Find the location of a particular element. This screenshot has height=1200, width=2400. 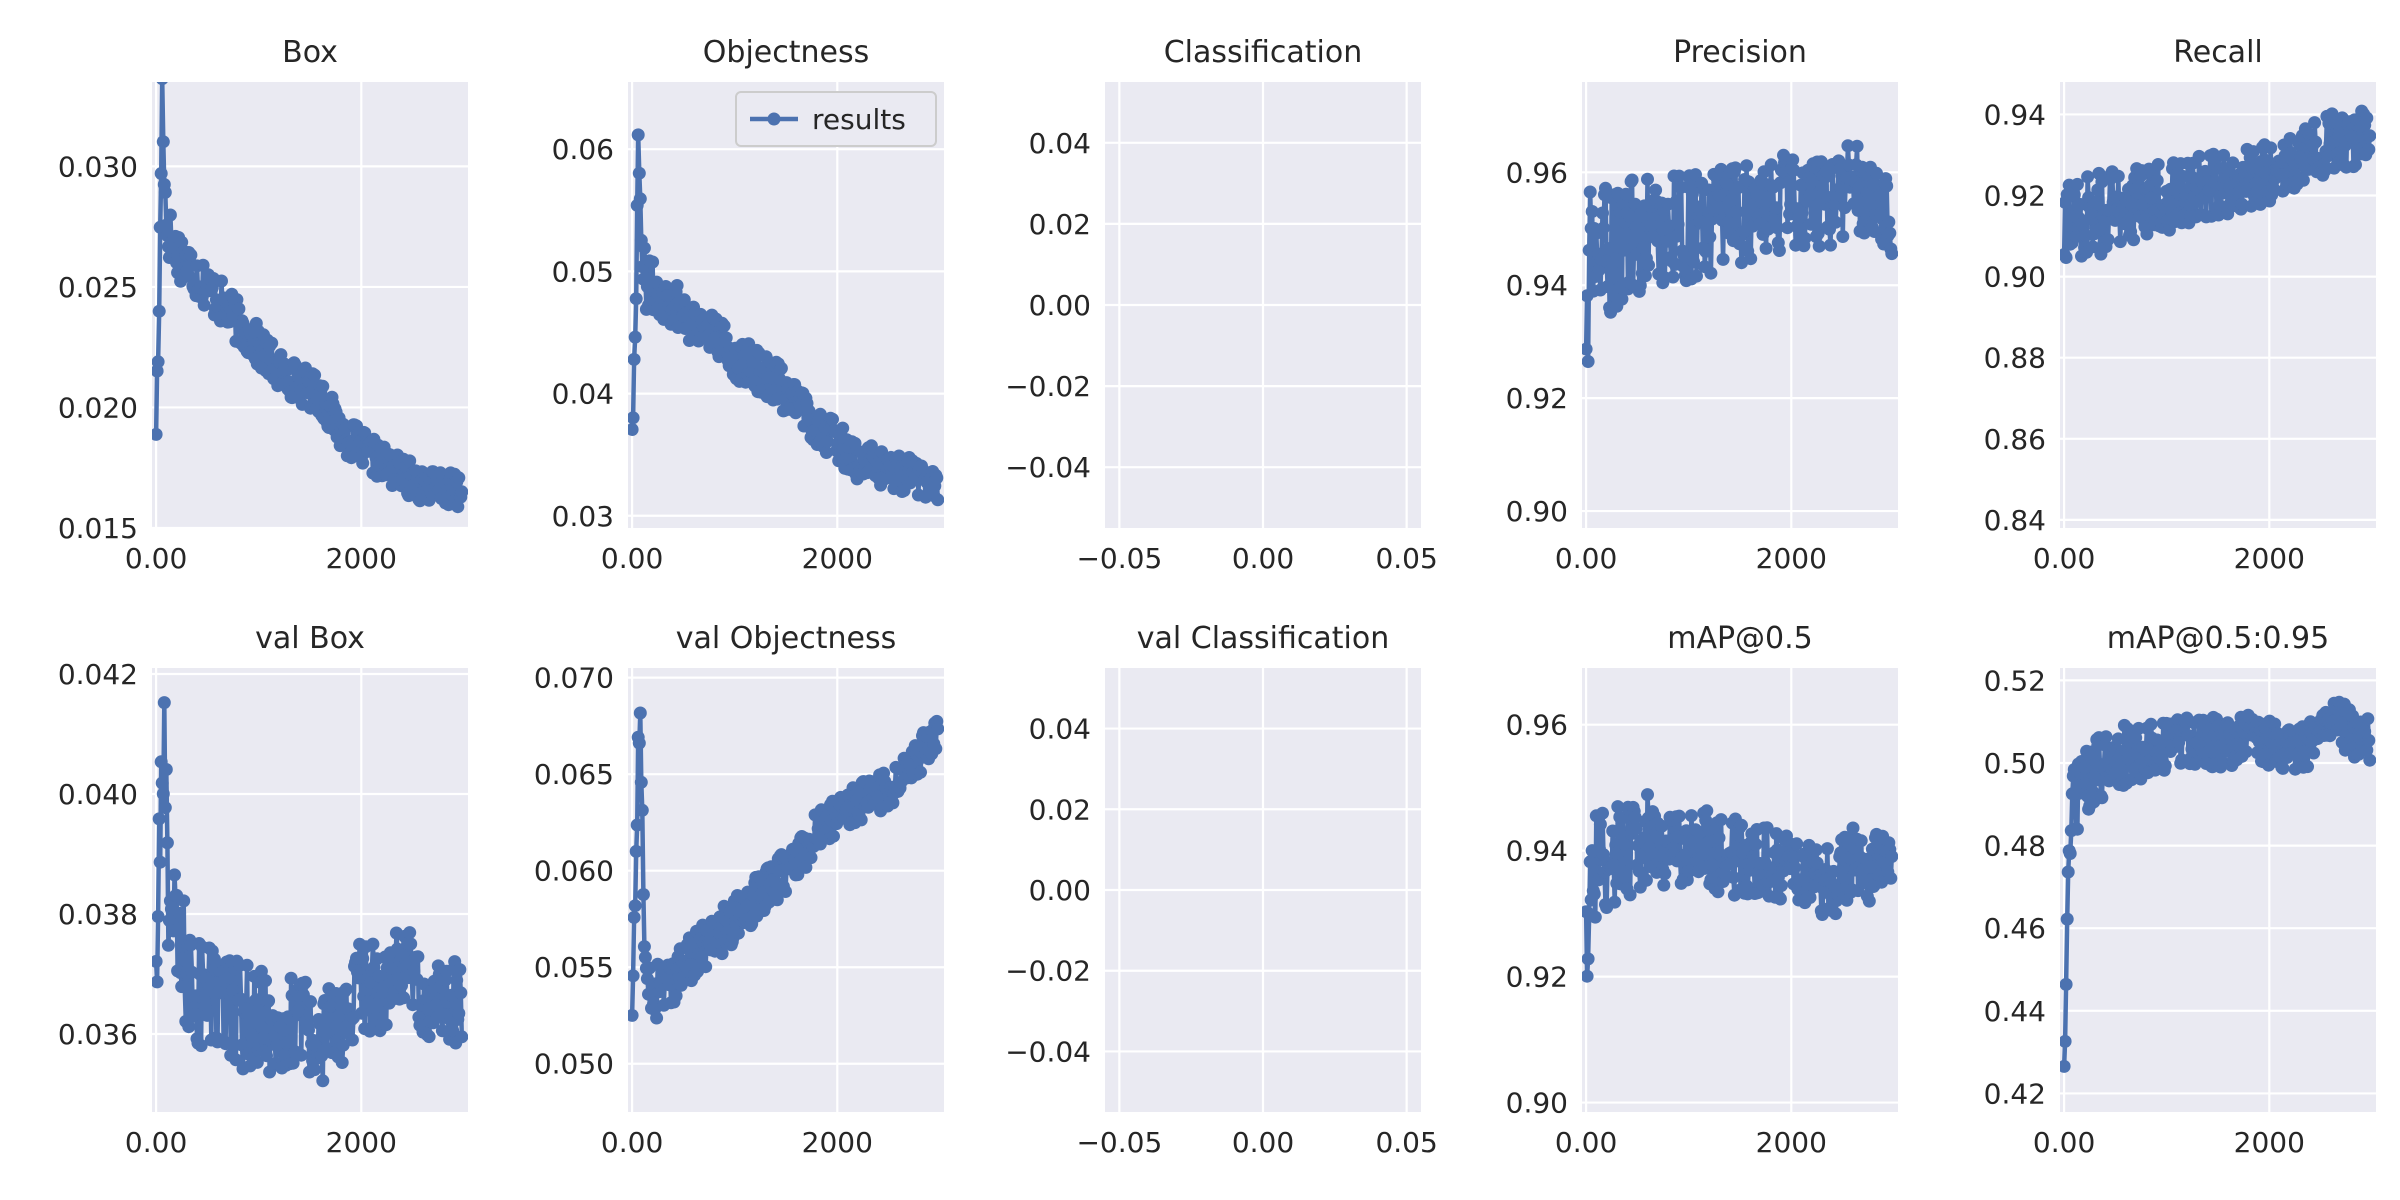

y-tick-label: 0.96 is located at coordinates (1537, 725).